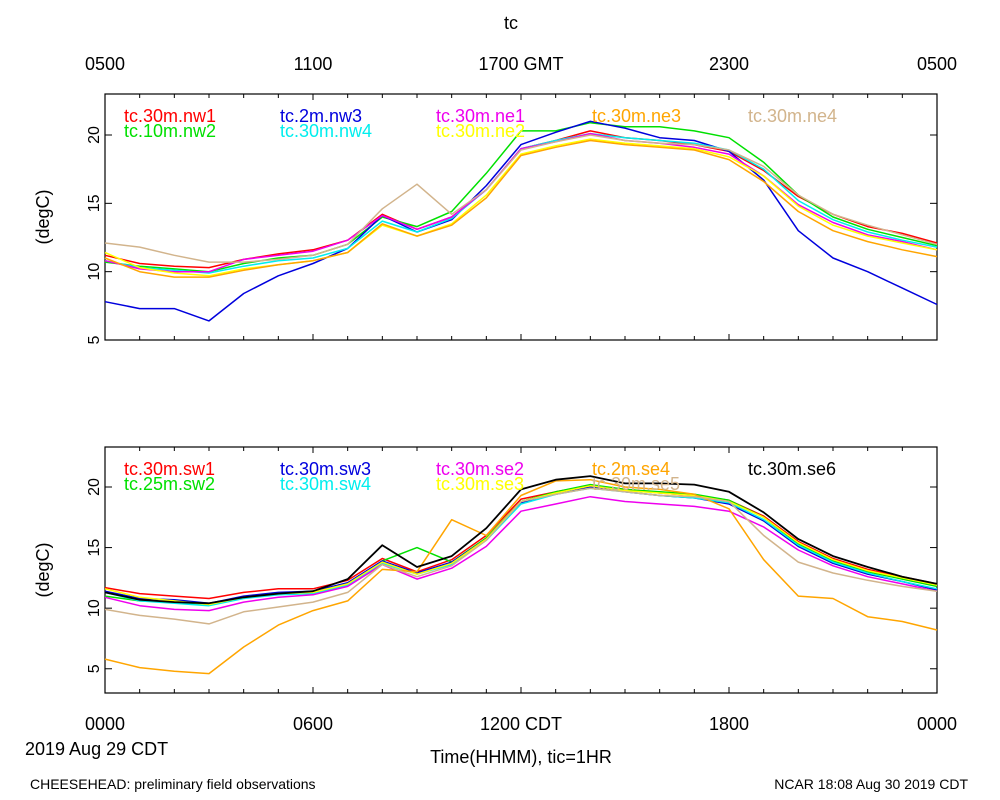 The image size is (1000, 800). I want to click on series-line-tc-30m-se2, so click(521, 553).